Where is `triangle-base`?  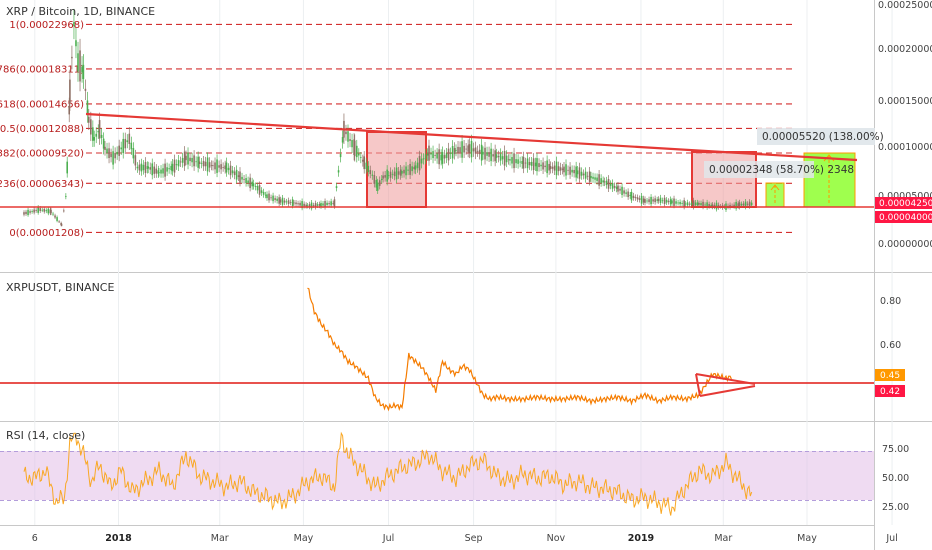
triangle-base is located at coordinates (698, 385).